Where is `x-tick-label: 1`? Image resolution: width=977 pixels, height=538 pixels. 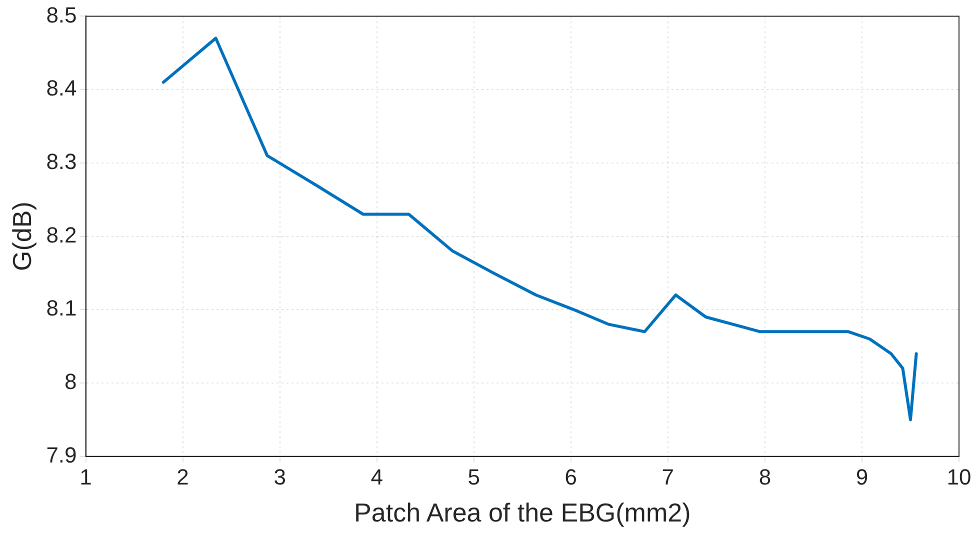 x-tick-label: 1 is located at coordinates (86, 477).